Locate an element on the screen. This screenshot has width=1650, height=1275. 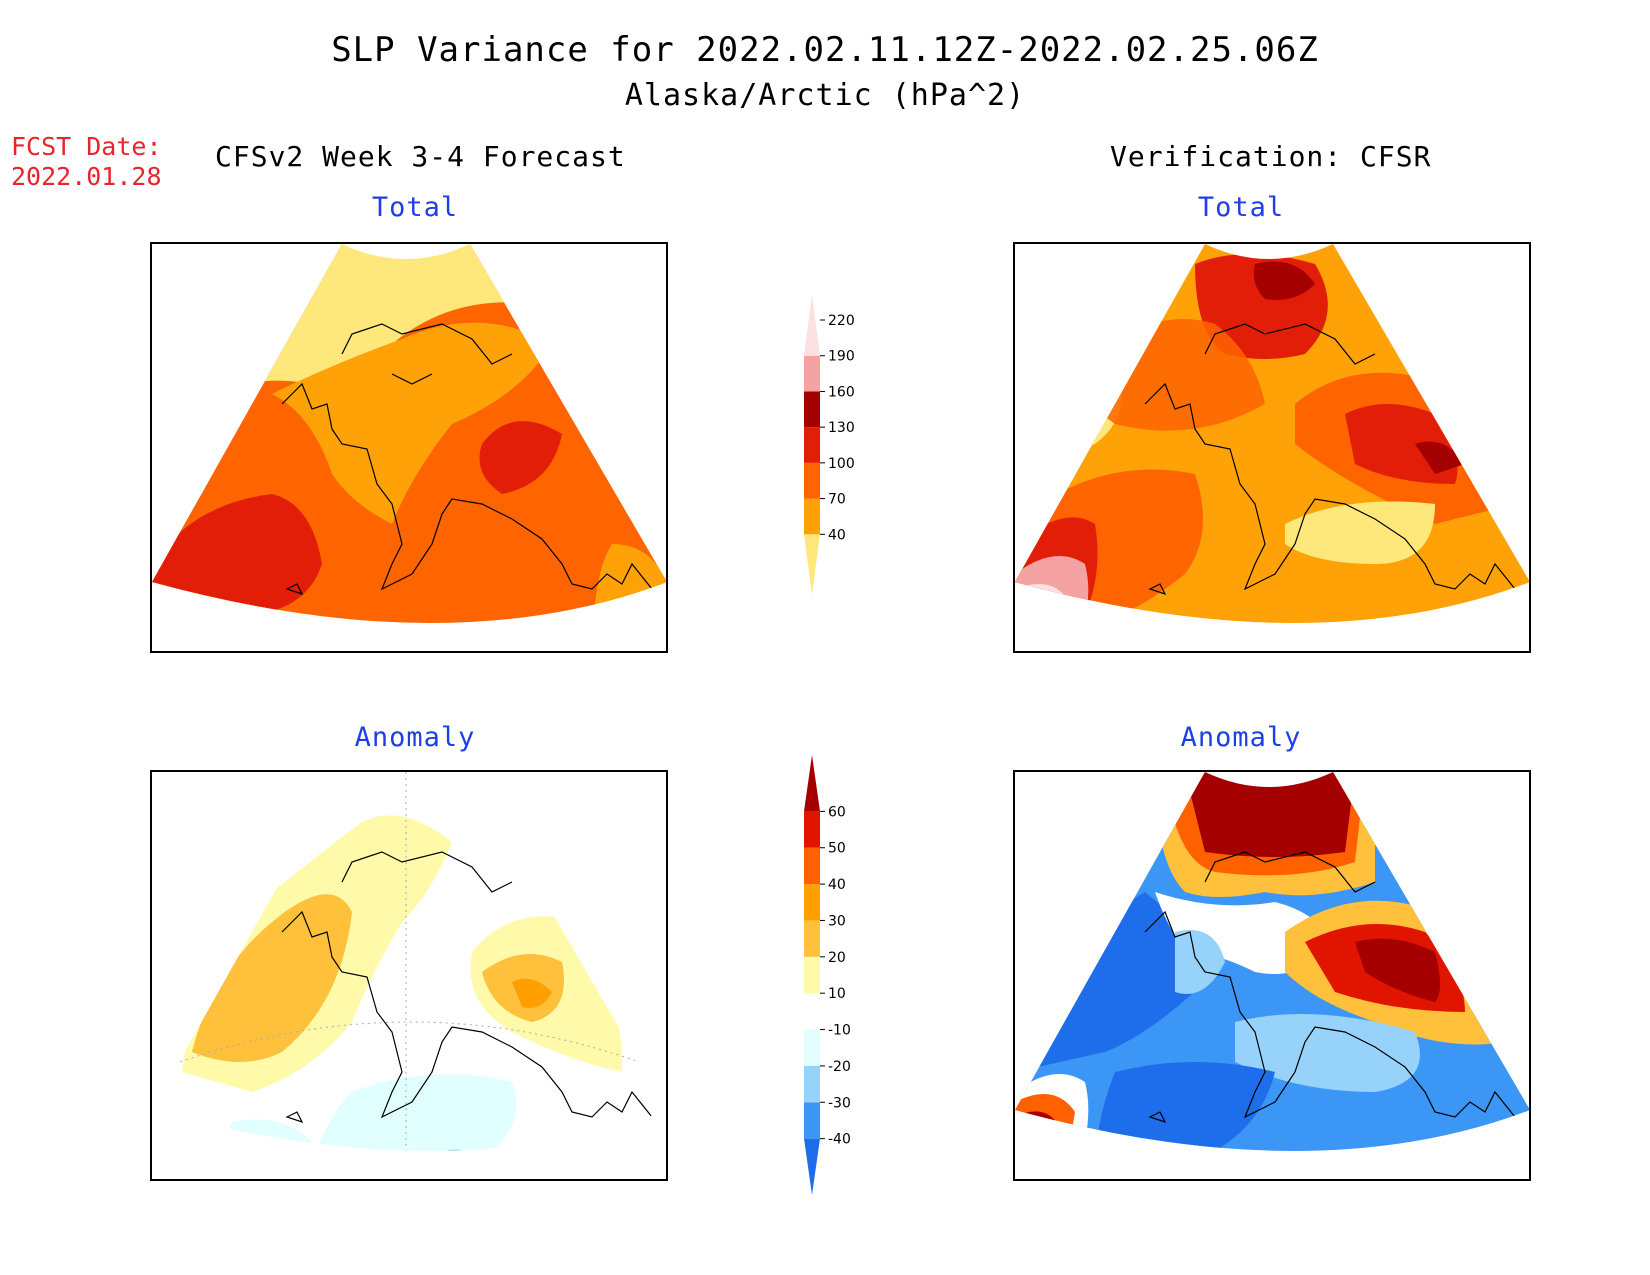
cbar-anom-label-0: -40 is located at coordinates (839, 1140).